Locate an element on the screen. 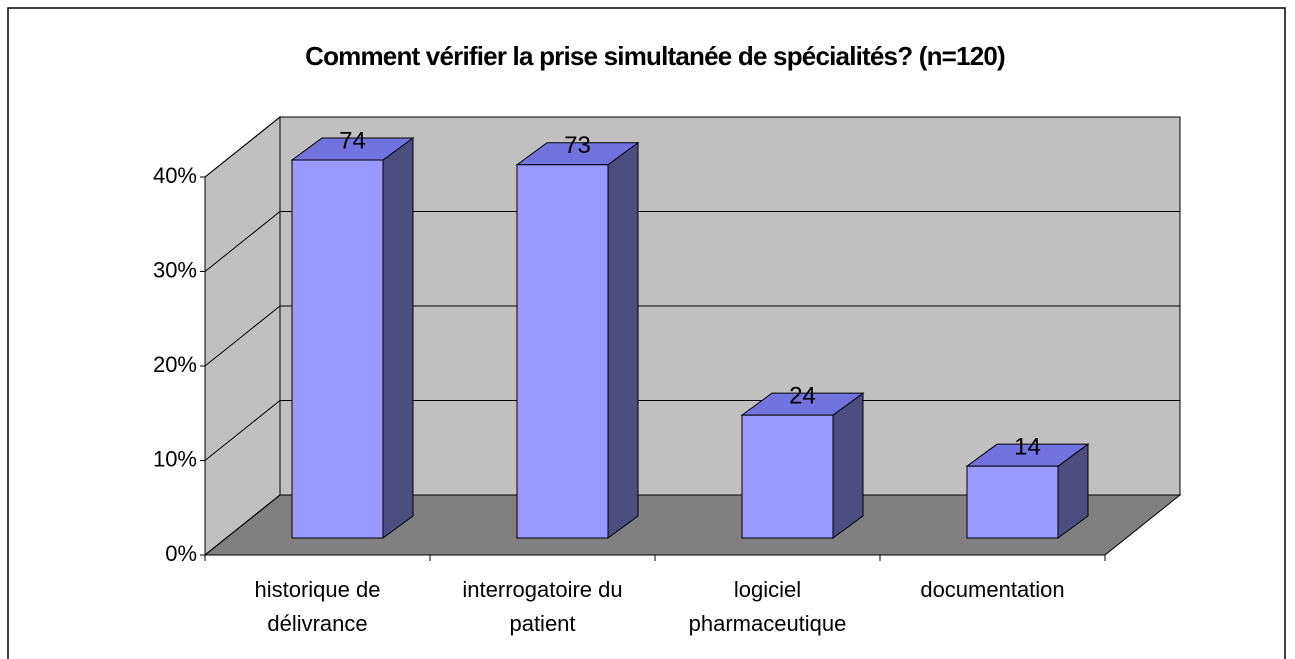 The image size is (1295, 659). data-label: 24 is located at coordinates (802, 395).